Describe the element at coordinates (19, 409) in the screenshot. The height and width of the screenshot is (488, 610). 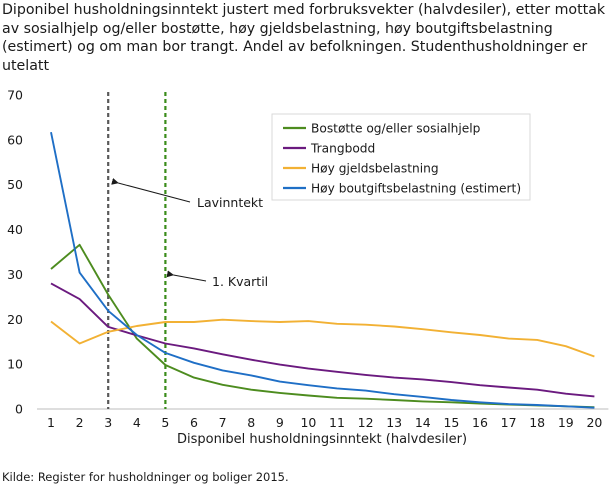
I see `y-tick-label: 0` at that location.